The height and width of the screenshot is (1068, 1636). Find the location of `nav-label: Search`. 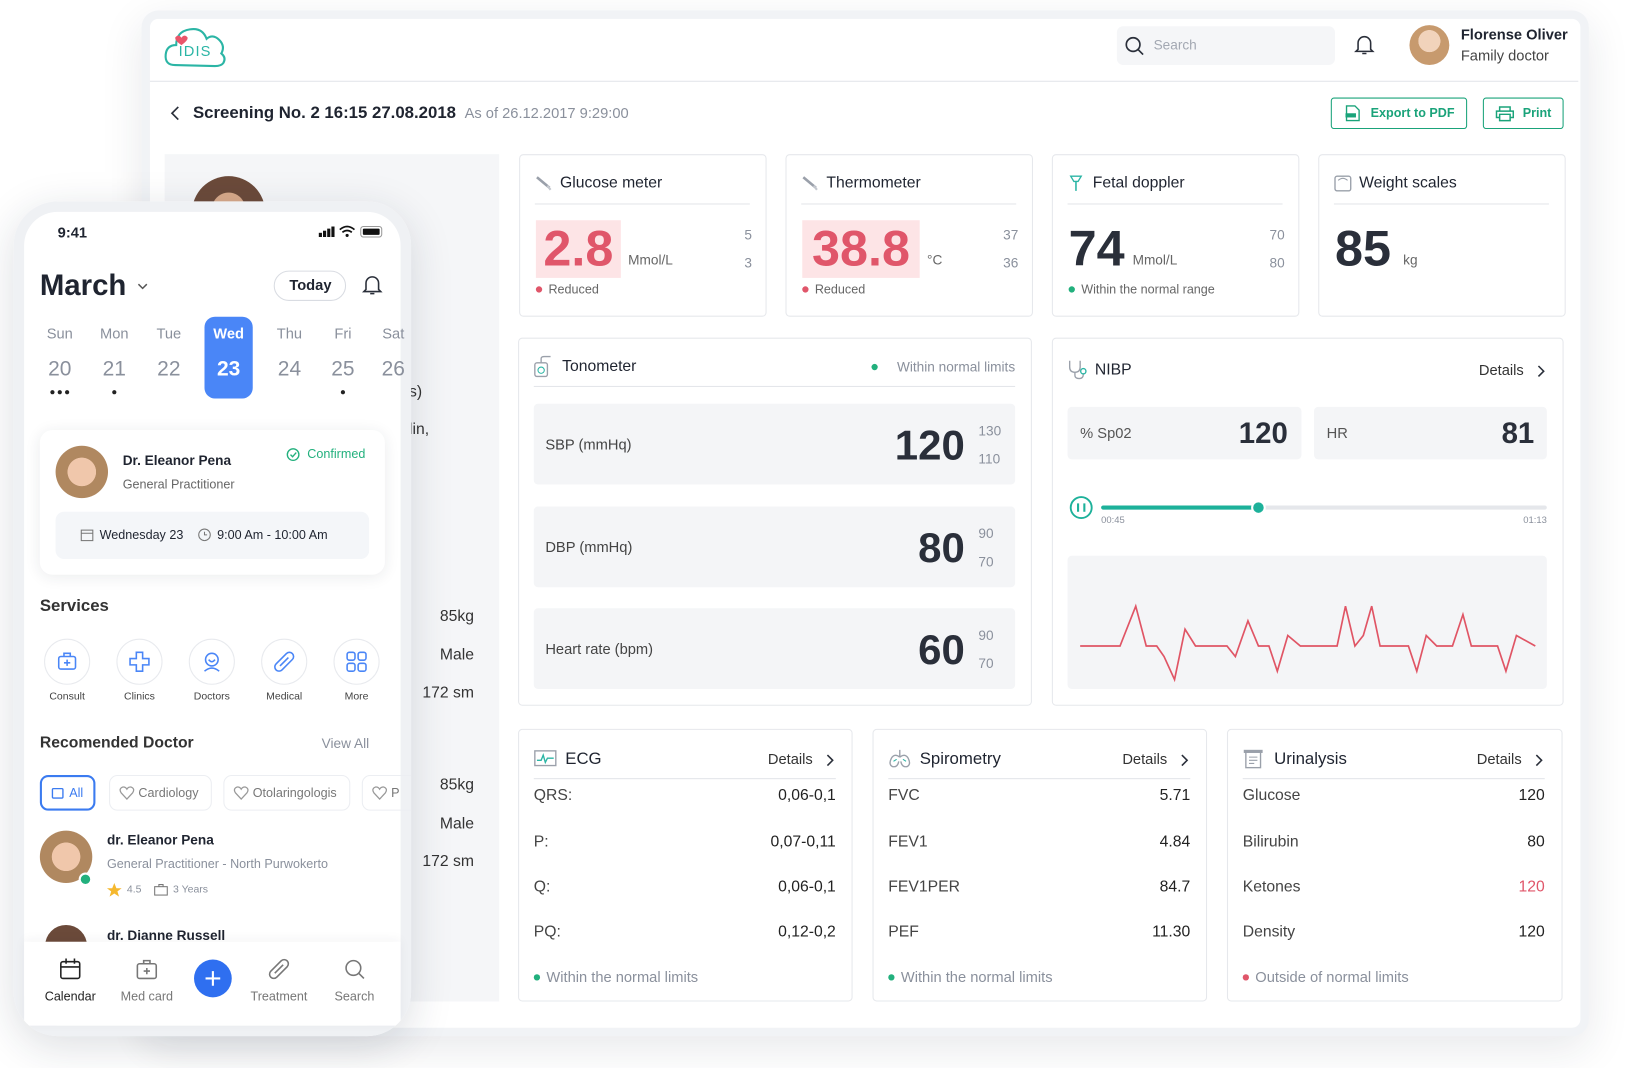

nav-label: Search is located at coordinates (354, 996).